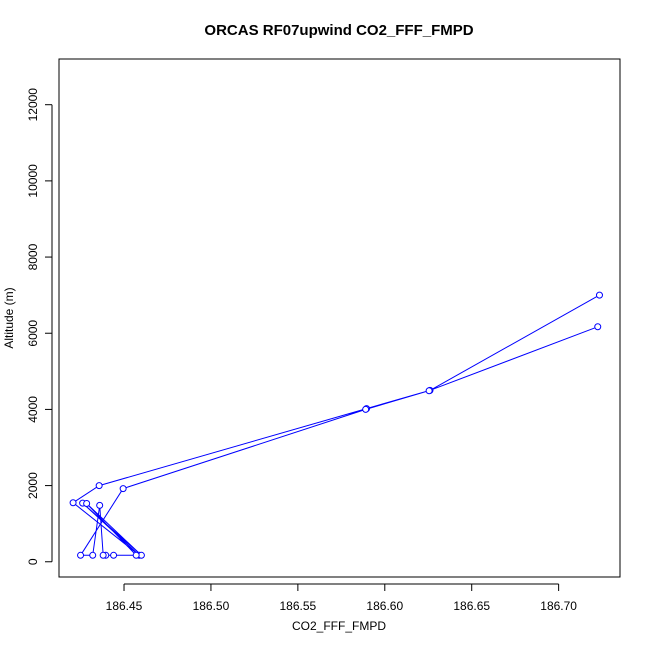  What do you see at coordinates (341, 598) in the screenshot?
I see `x-axis: 186.45 186.50 186.55 186.60 186.65 186.70` at bounding box center [341, 598].